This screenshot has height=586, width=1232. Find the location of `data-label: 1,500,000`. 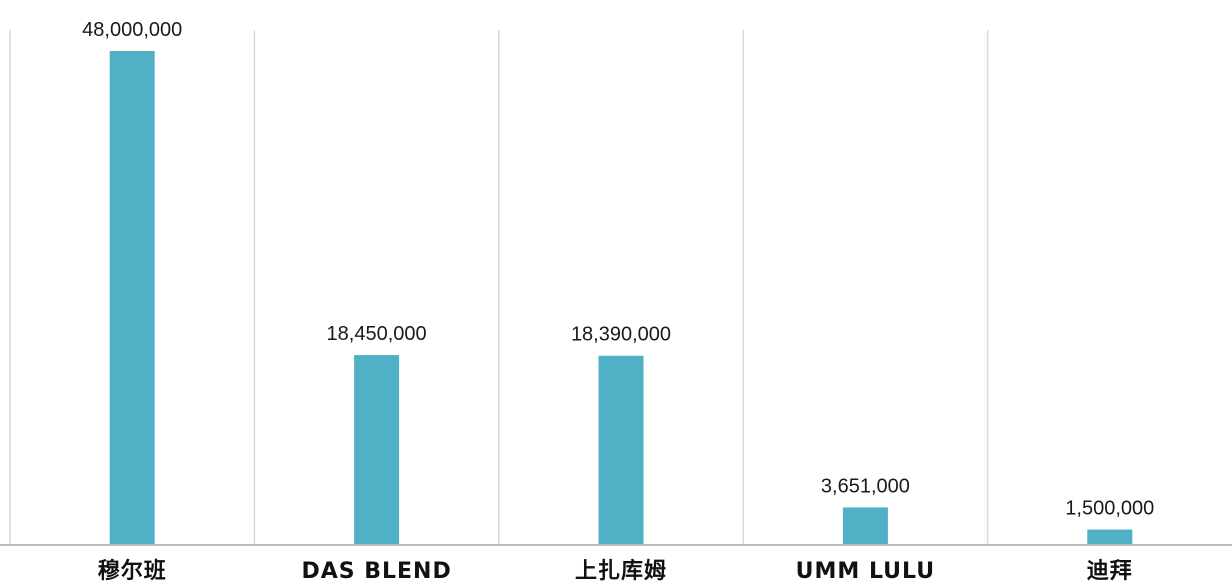

data-label: 1,500,000 is located at coordinates (1109, 509).